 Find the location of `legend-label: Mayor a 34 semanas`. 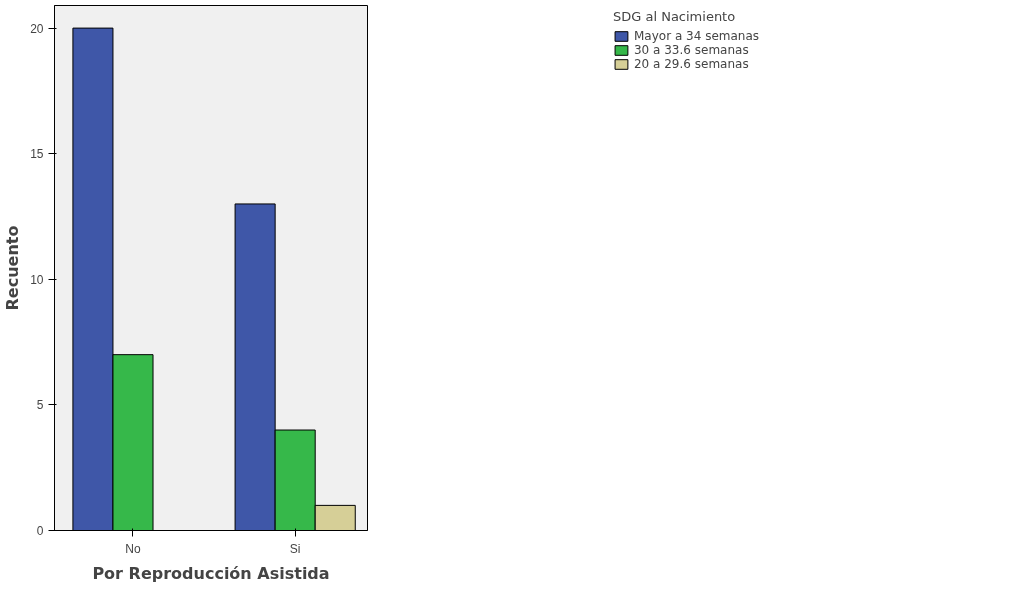

legend-label: Mayor a 34 semanas is located at coordinates (696, 36).